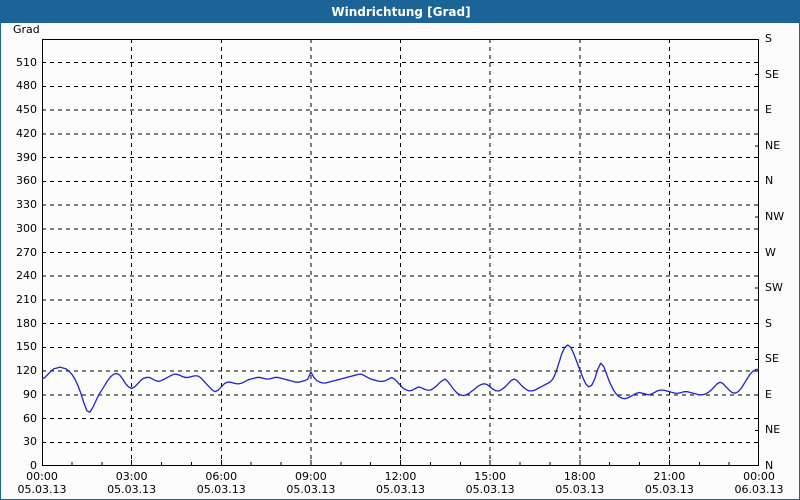 Image resolution: width=800 pixels, height=500 pixels. I want to click on y2-axis-tick-label: NW, so click(775, 216).